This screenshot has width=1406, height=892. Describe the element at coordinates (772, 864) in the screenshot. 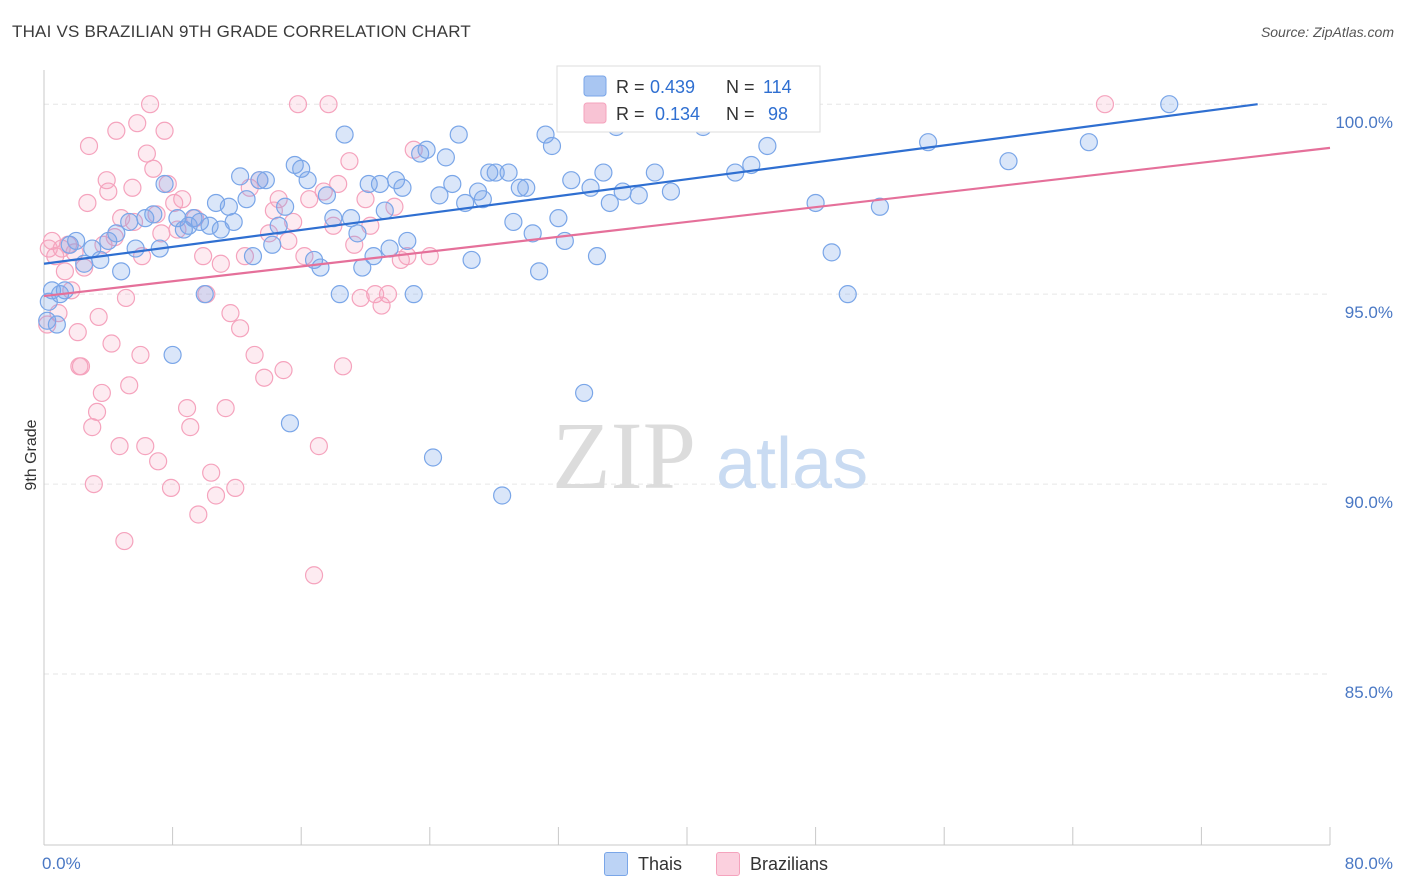

I see `legend-bottom-brazilians: Brazilians` at that location.